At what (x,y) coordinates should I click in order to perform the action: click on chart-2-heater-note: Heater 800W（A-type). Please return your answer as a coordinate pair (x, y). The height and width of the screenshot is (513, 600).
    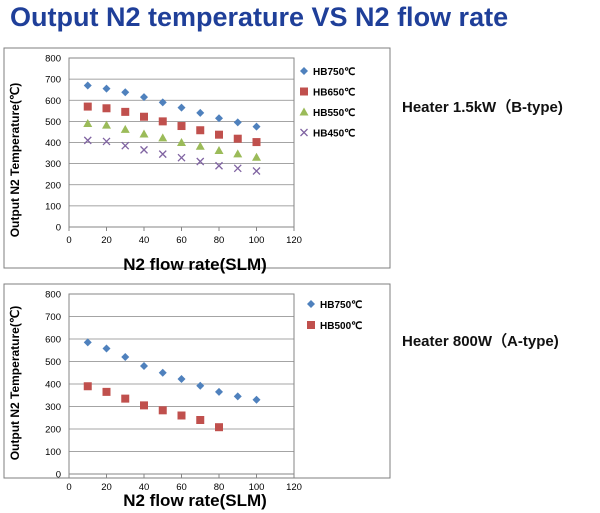
    Looking at the image, I should click on (480, 341).